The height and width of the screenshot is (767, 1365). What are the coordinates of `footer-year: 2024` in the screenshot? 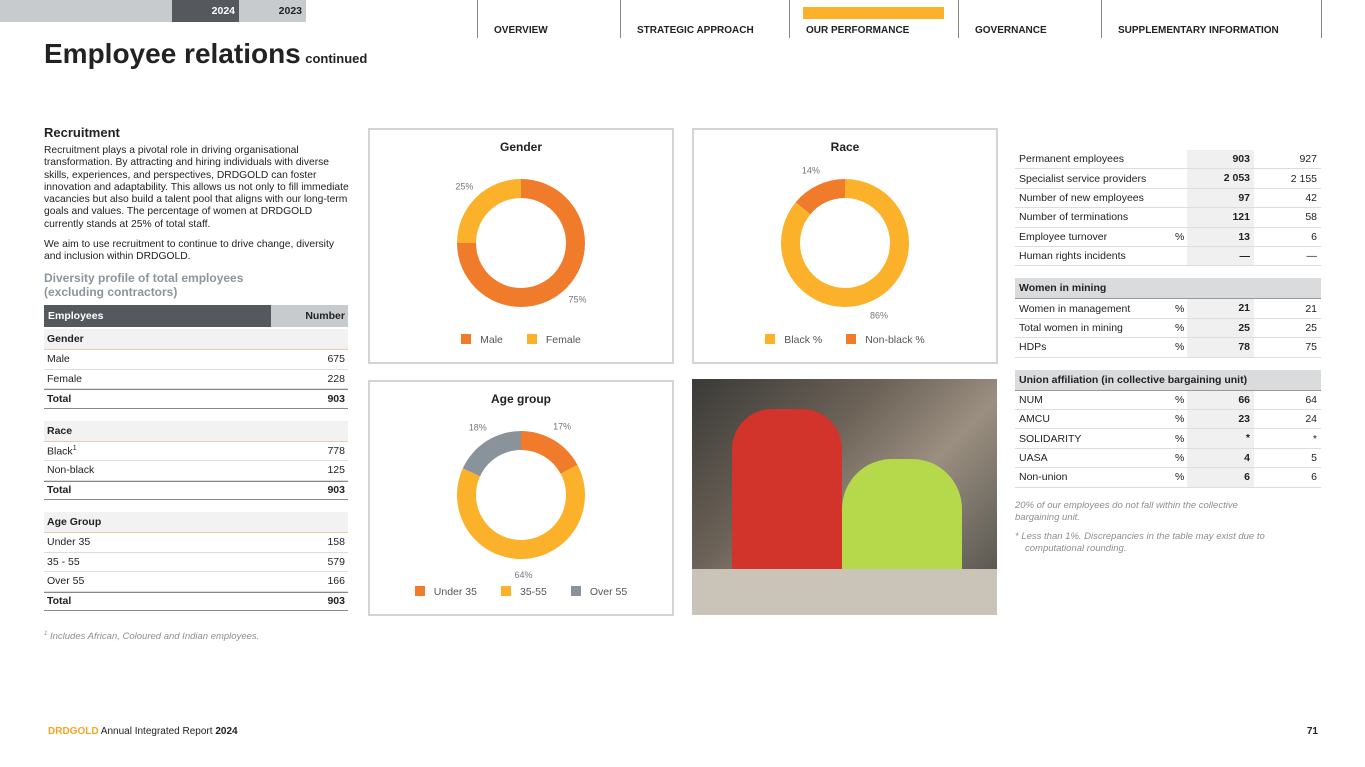 It's located at (226, 731).